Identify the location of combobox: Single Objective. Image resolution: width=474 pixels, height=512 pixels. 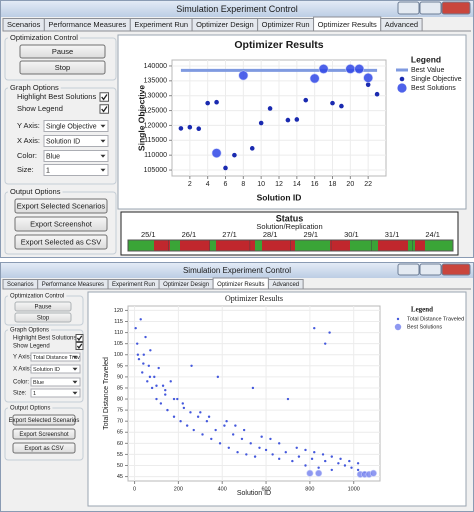
(76, 126).